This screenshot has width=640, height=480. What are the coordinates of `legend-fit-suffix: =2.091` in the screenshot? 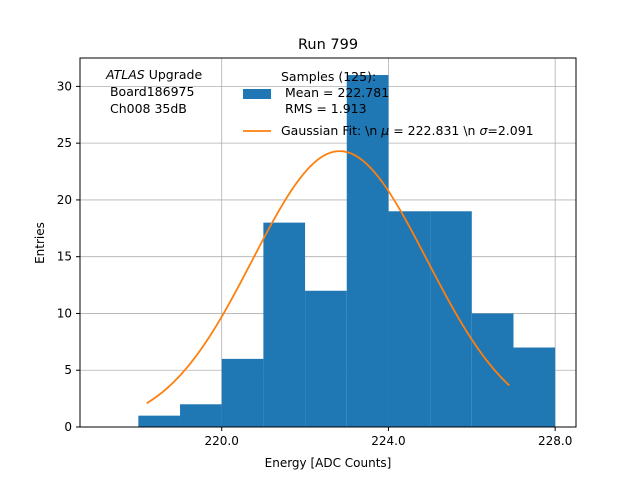 It's located at (510, 130).